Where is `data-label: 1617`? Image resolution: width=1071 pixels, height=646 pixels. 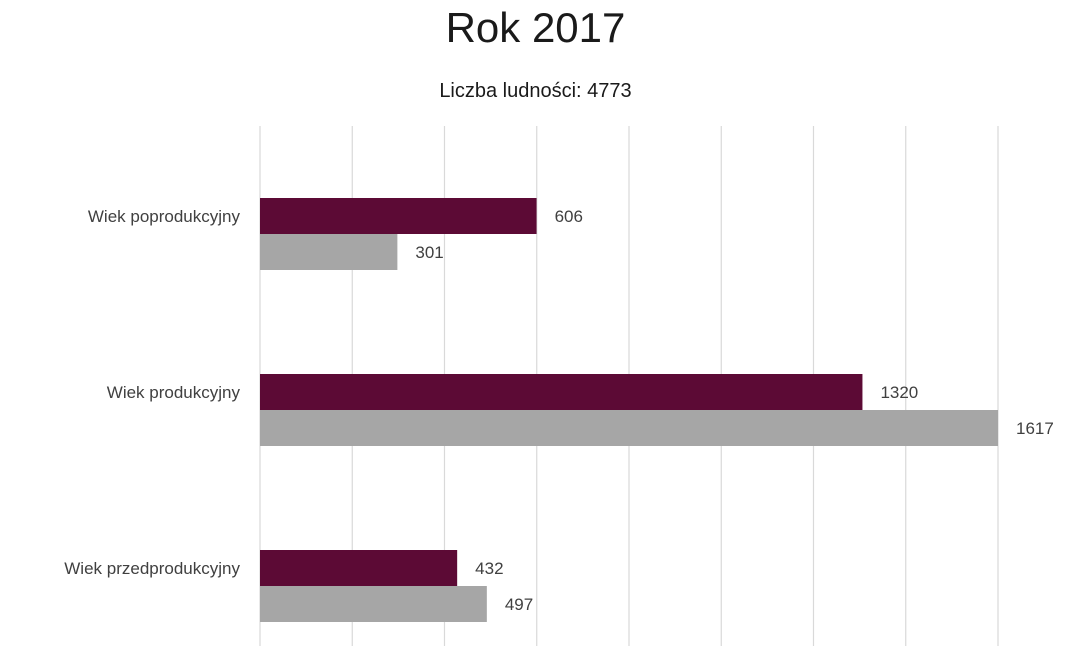
data-label: 1617 is located at coordinates (1035, 428).